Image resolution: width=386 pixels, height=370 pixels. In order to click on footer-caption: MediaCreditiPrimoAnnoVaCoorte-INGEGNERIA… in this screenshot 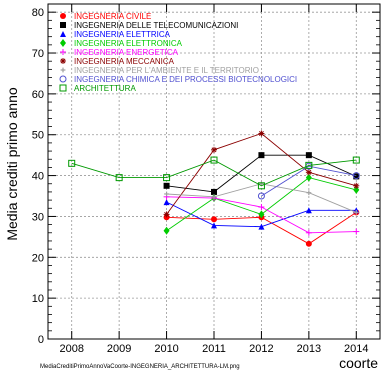, I will do `click(140, 367)`.